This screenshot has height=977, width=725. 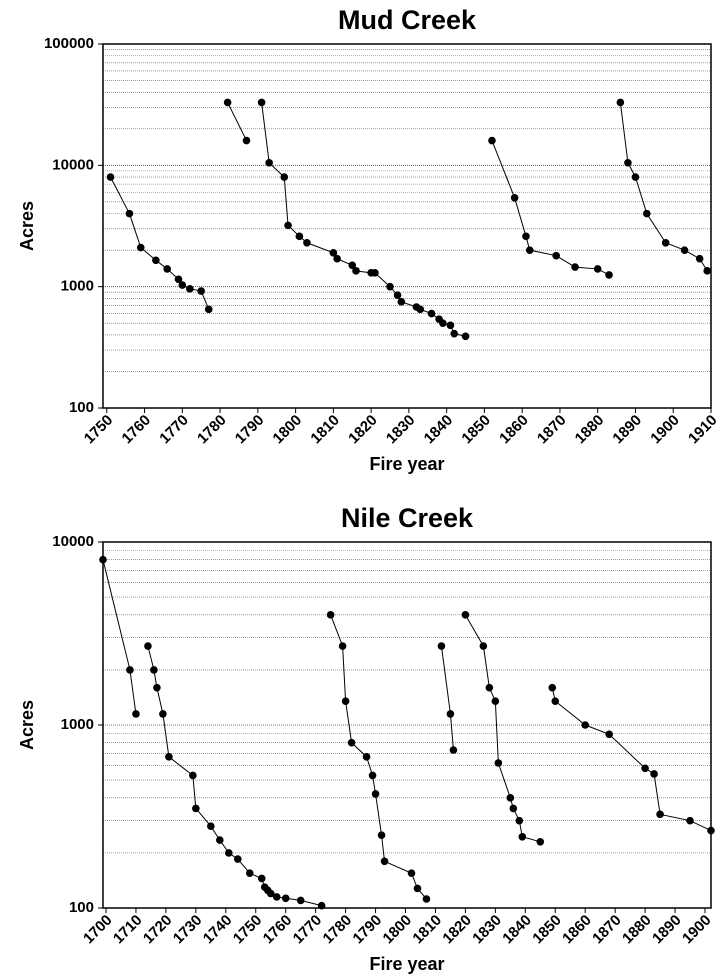 I want to click on x-tick-label: 1720, so click(x=158, y=930).